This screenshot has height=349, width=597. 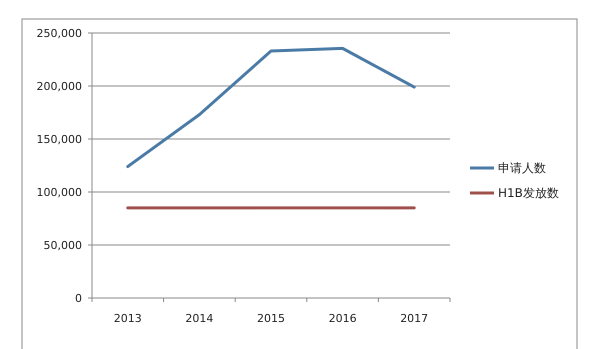 What do you see at coordinates (59, 192) in the screenshot?
I see `y-tick-label: 100,000` at bounding box center [59, 192].